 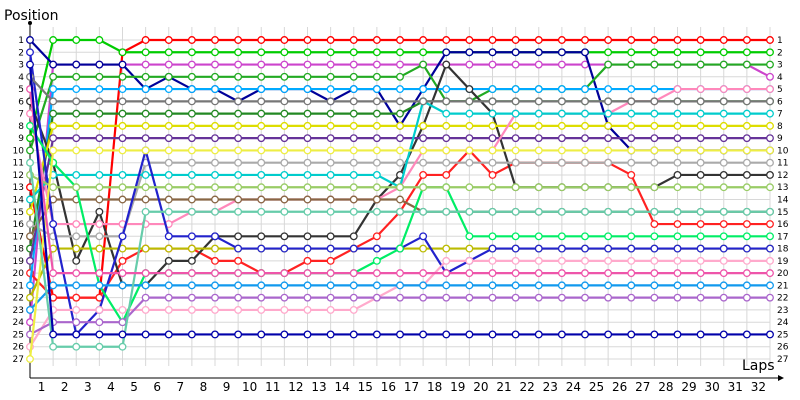 What do you see at coordinates (18, 286) in the screenshot?
I see `y-tick-label-left: 21` at bounding box center [18, 286].